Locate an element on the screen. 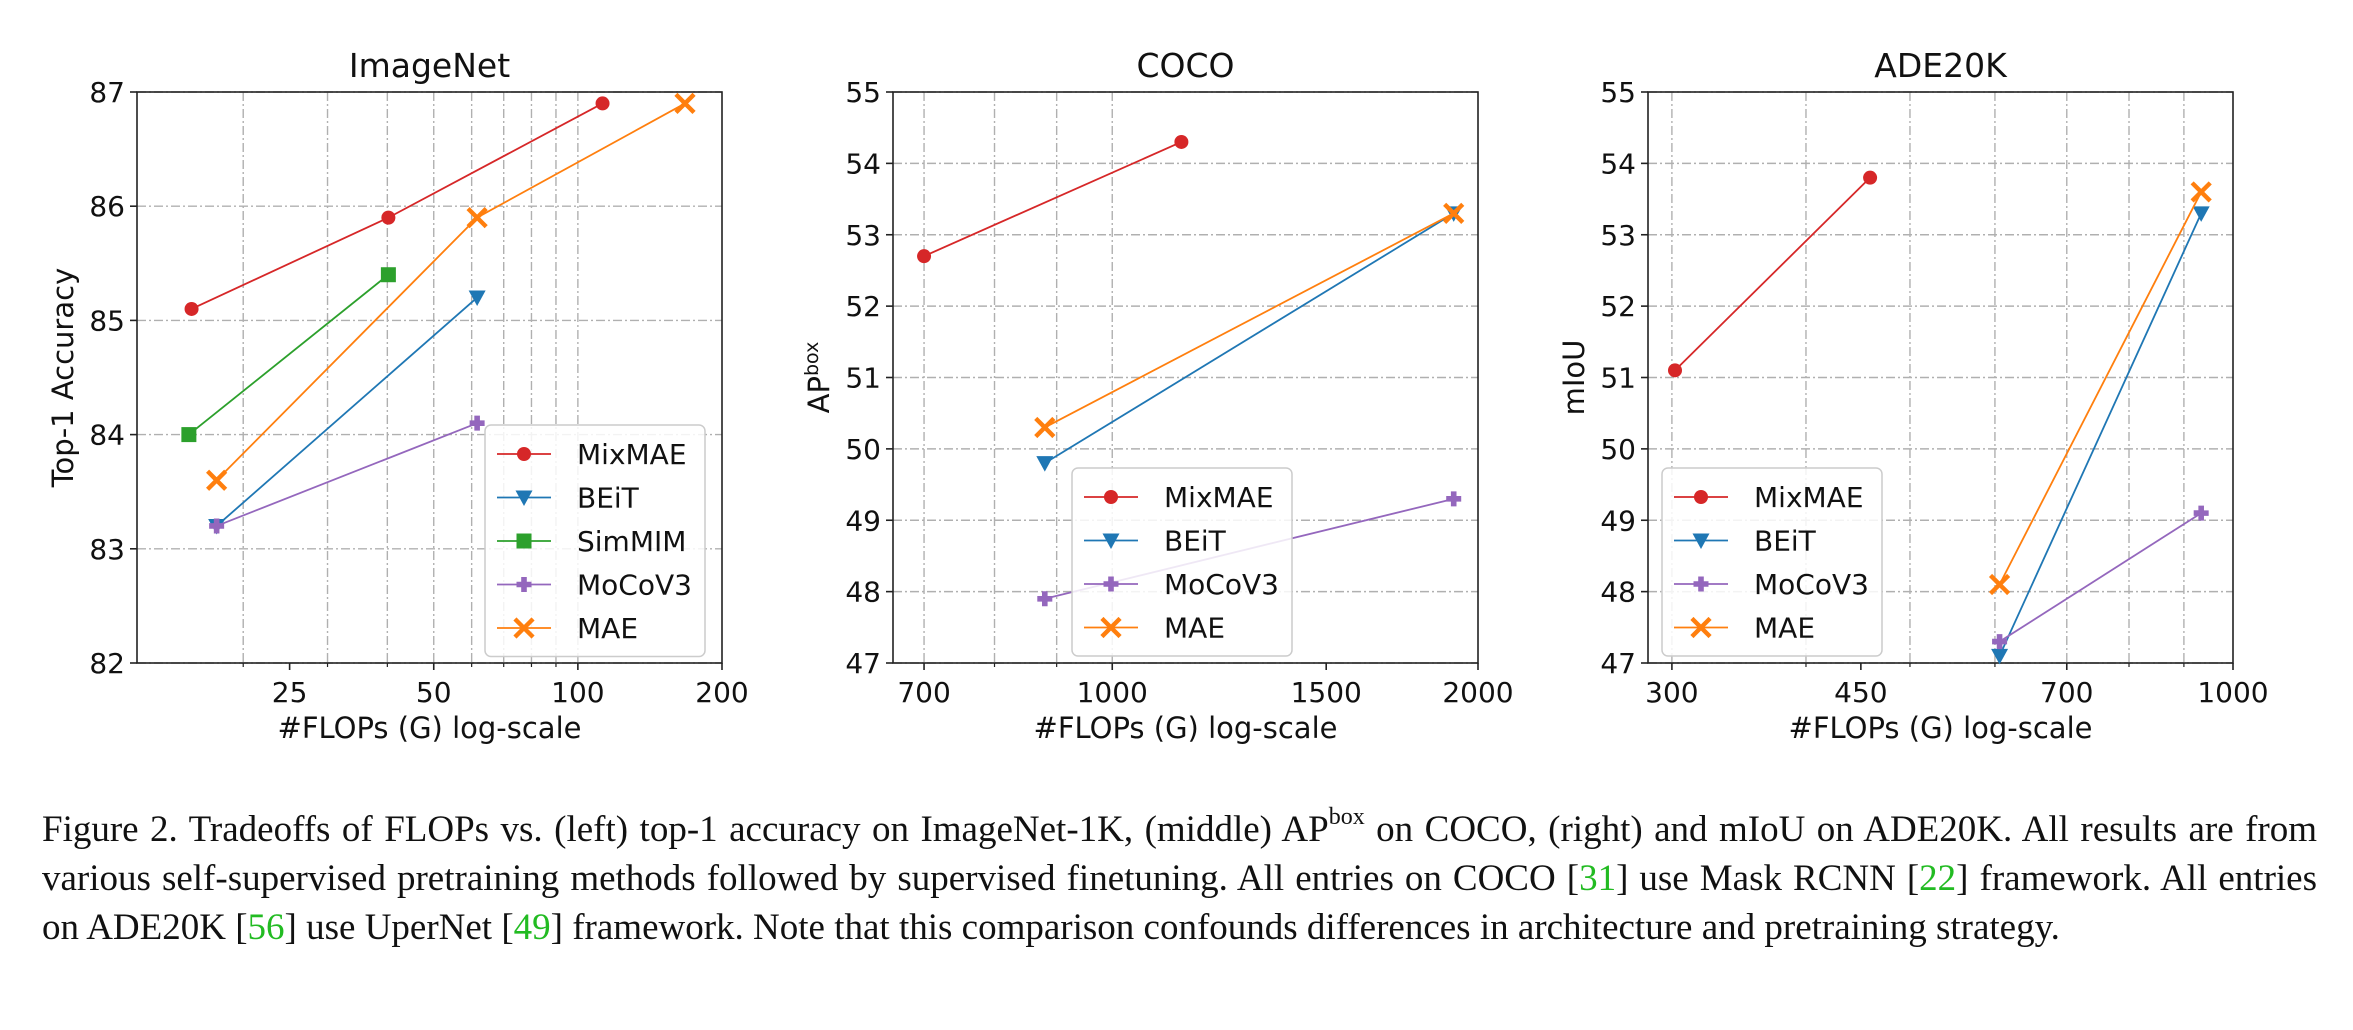  legend-item-simmim: SimMIM is located at coordinates (591, 541).